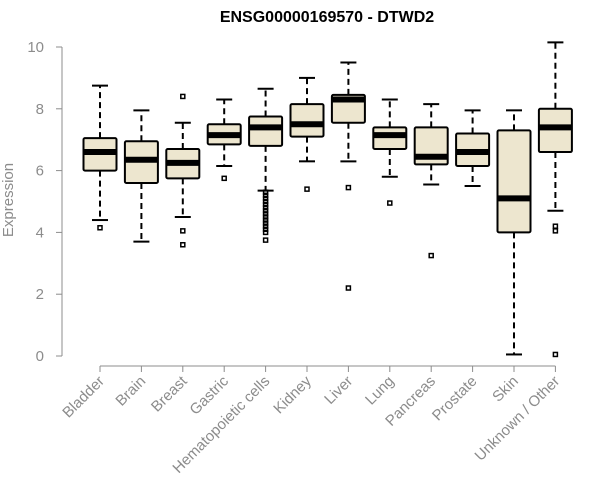 This screenshot has height=500, width=600. What do you see at coordinates (130, 391) in the screenshot?
I see `x-tick-label: Brain` at bounding box center [130, 391].